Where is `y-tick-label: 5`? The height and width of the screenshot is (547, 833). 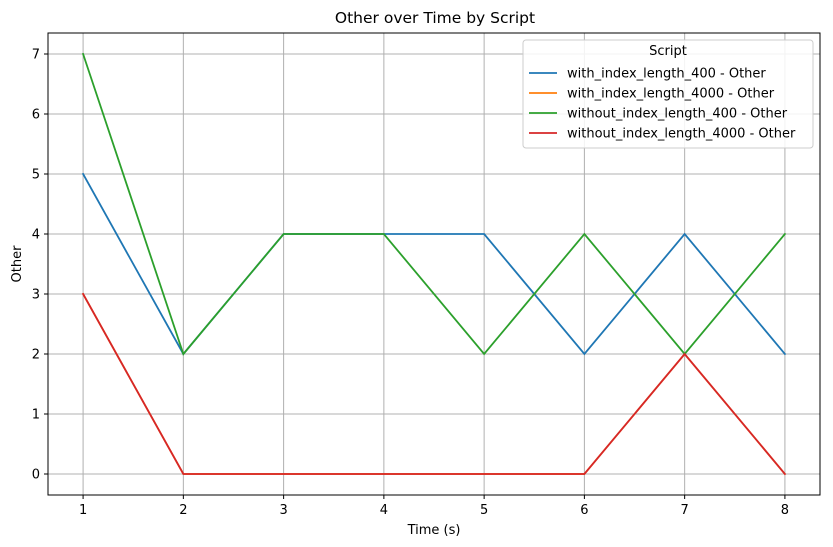 y-tick-label: 5 is located at coordinates (36, 175).